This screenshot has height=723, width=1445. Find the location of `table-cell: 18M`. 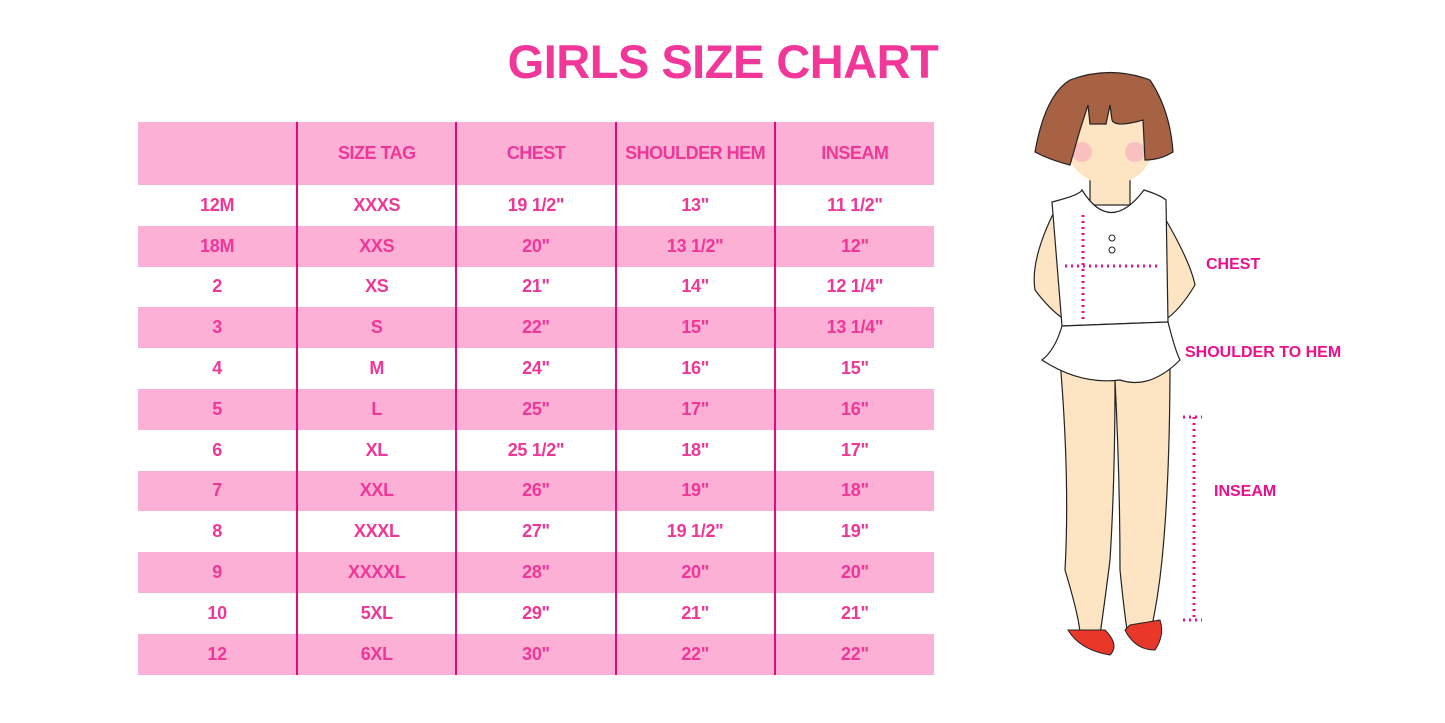

table-cell: 18M is located at coordinates (218, 246).